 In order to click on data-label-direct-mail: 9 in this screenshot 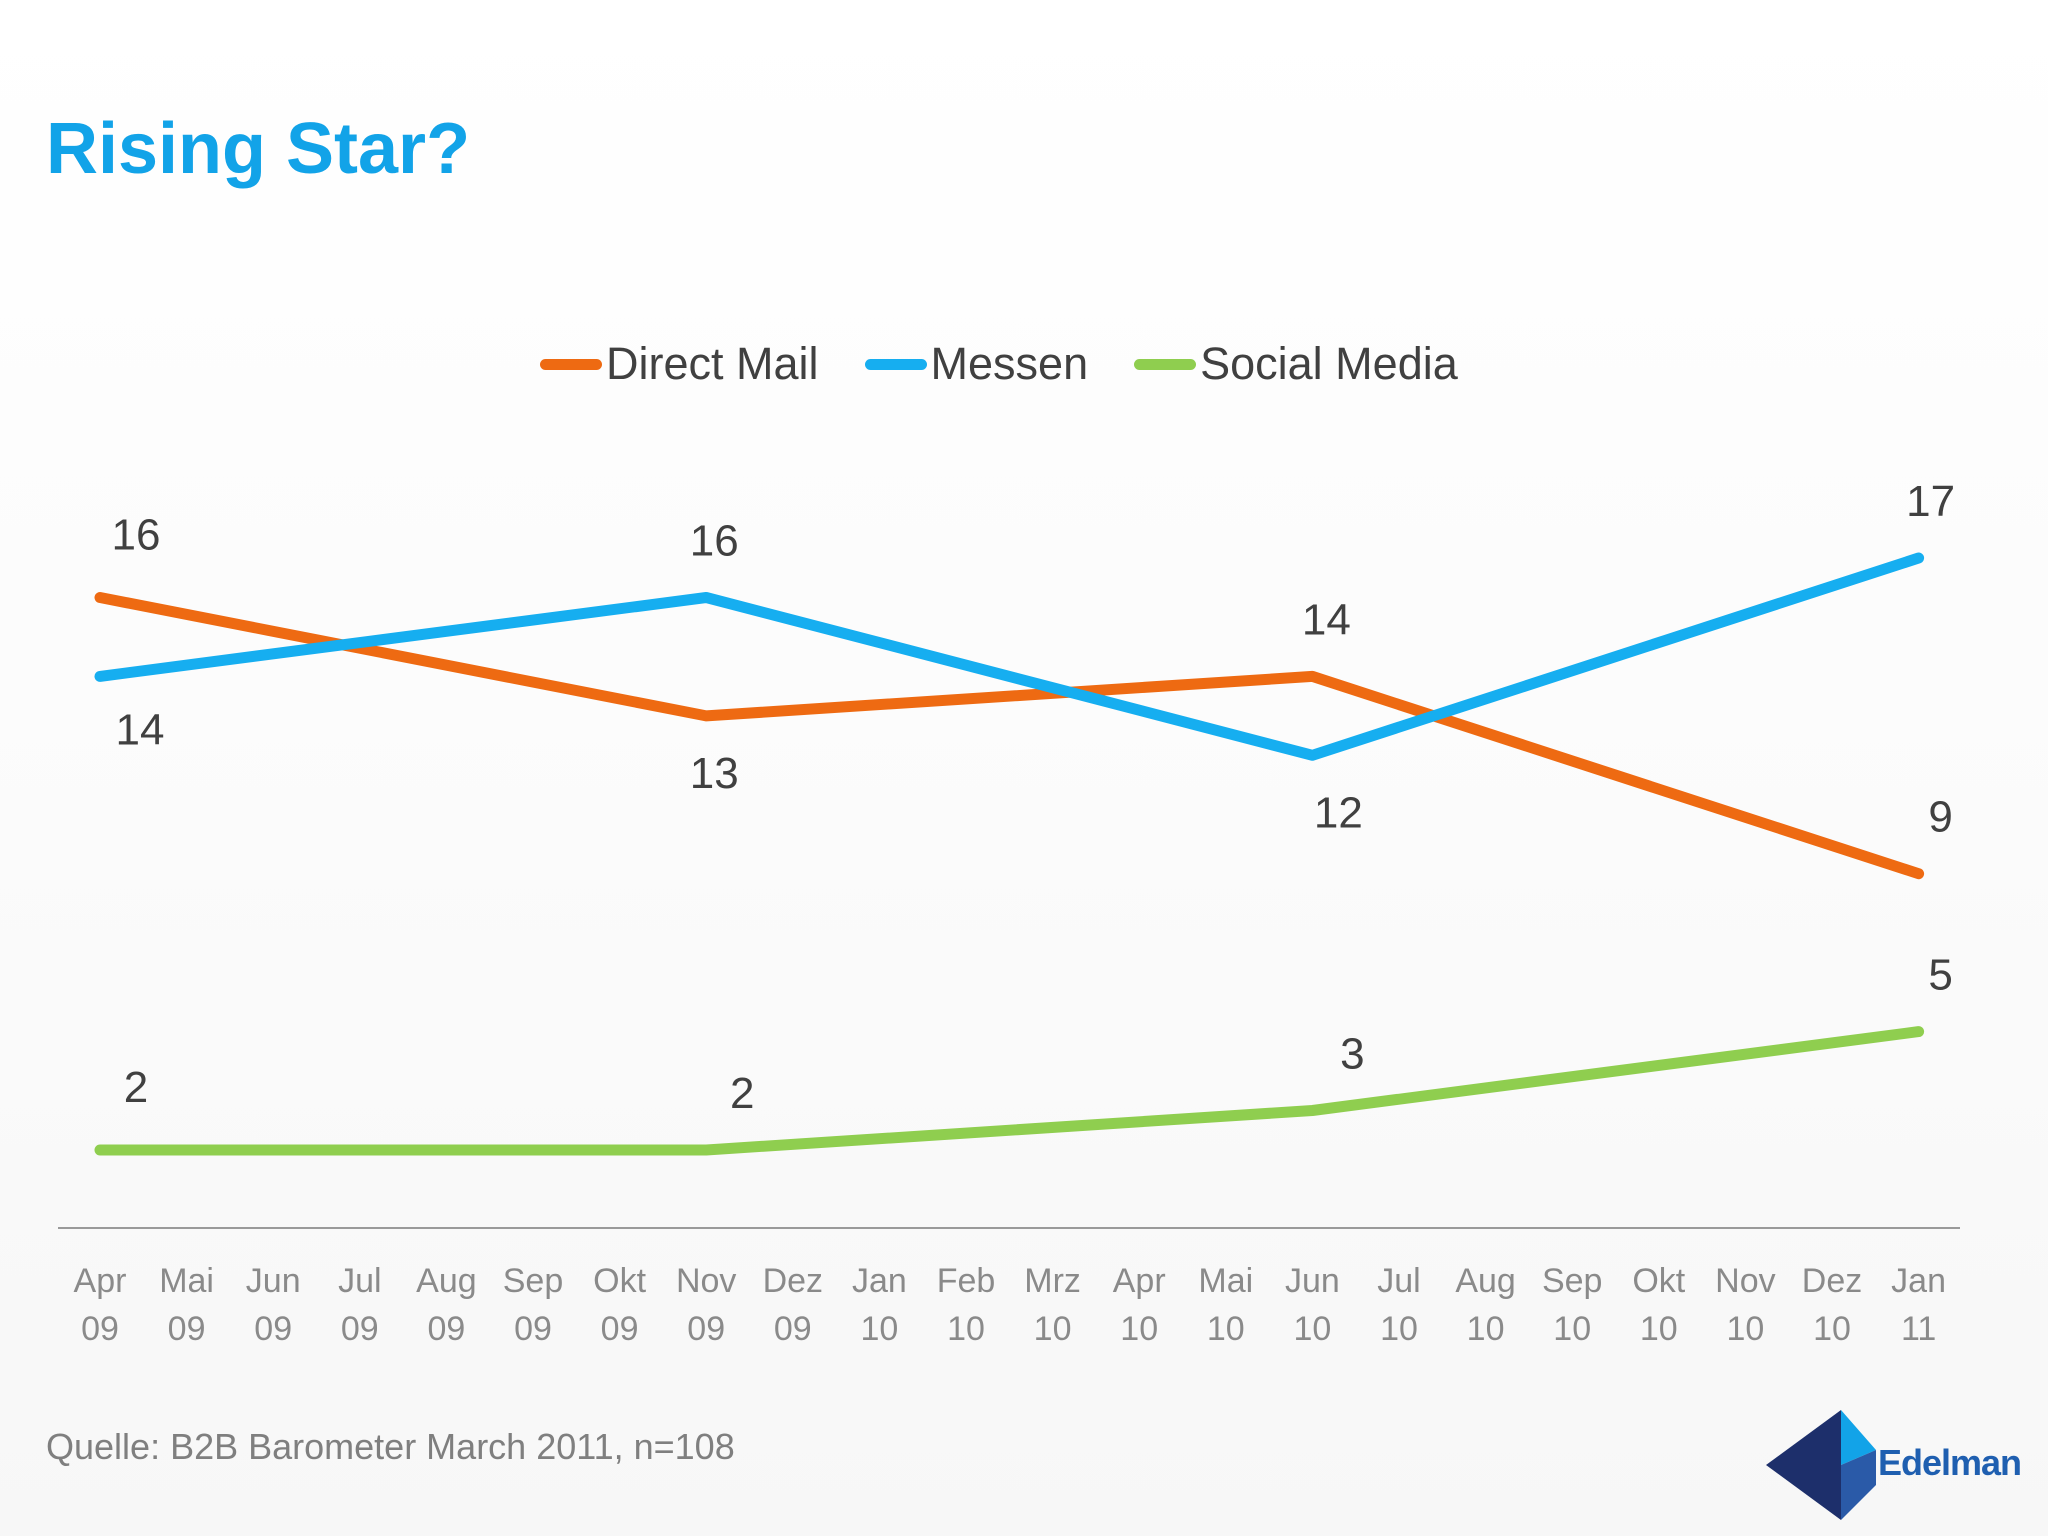, I will do `click(1940, 817)`.